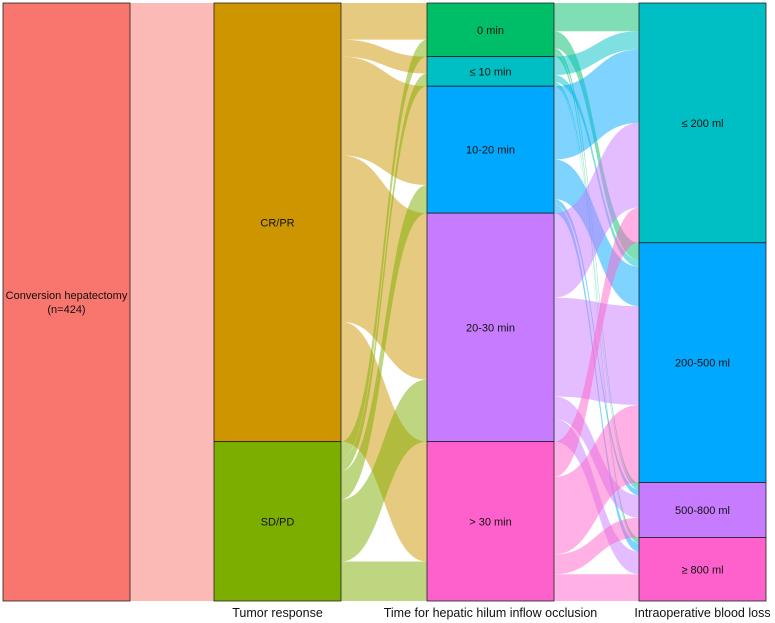 This screenshot has height=623, width=775. I want to click on flow-sdpd-to-t10, so click(384, 272).